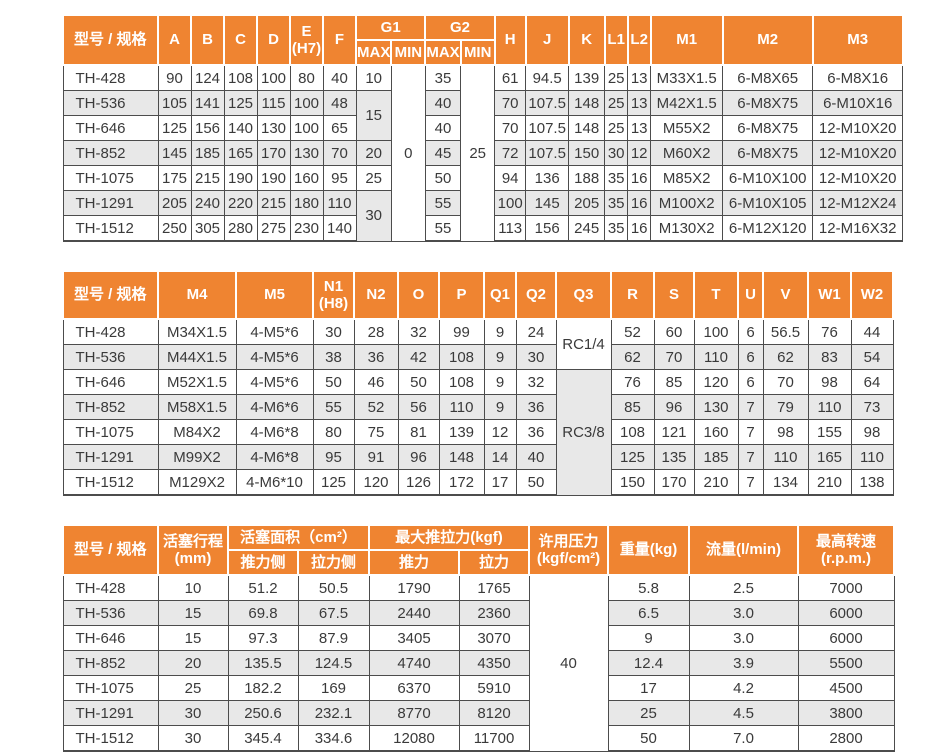  I want to click on value-cell: 100, so click(306, 128).